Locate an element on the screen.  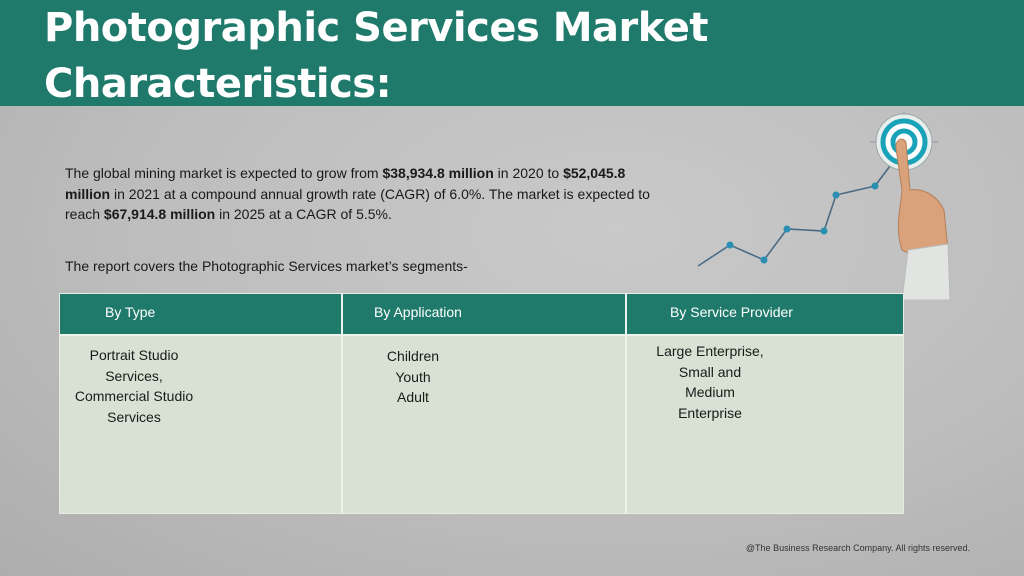
header-by-type: By Type is located at coordinates (130, 312).